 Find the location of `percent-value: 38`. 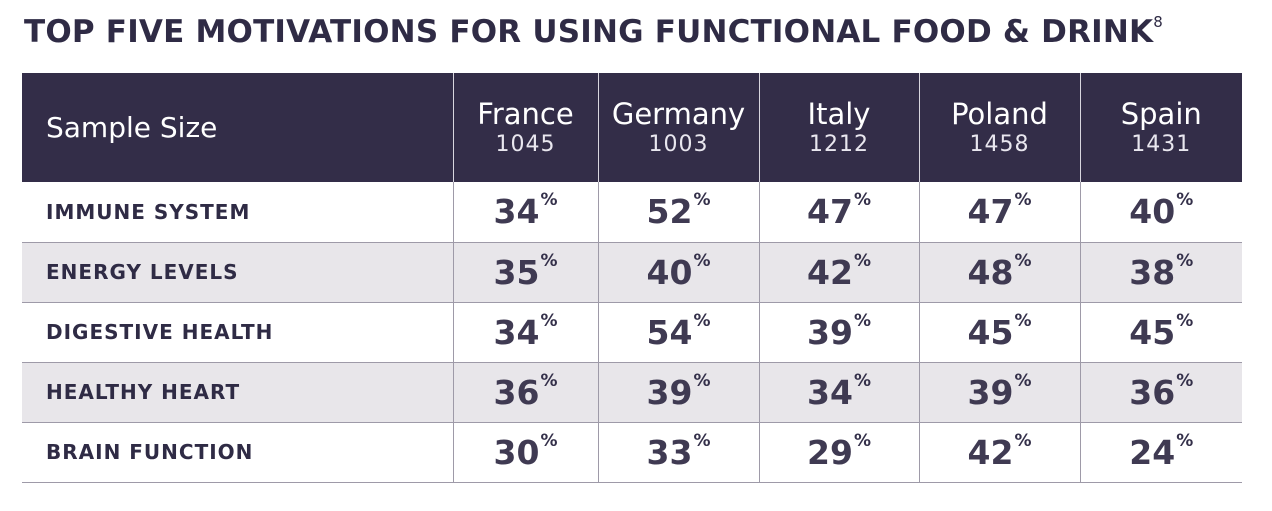

percent-value: 38 is located at coordinates (1152, 272).